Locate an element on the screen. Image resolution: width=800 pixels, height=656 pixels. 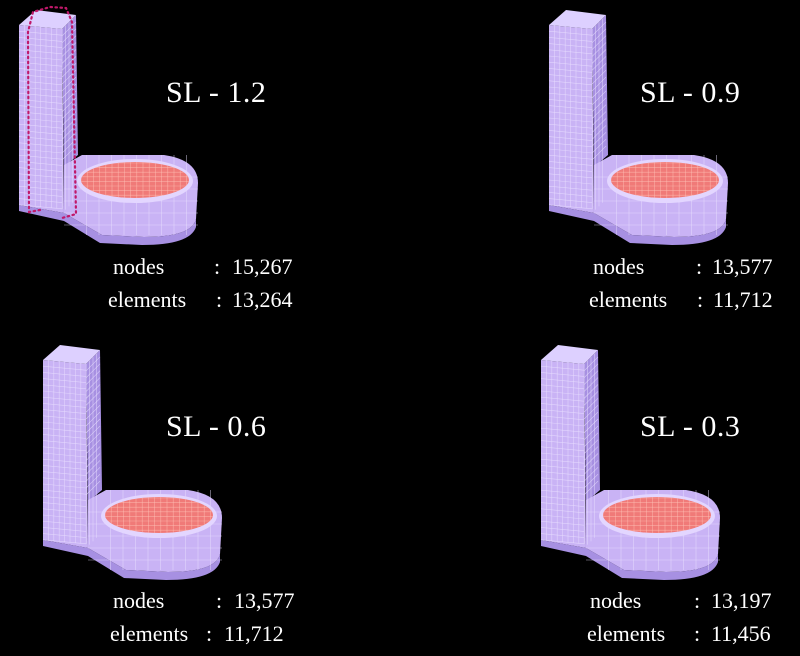
sl-label: SL - 0.9 is located at coordinates (690, 92).